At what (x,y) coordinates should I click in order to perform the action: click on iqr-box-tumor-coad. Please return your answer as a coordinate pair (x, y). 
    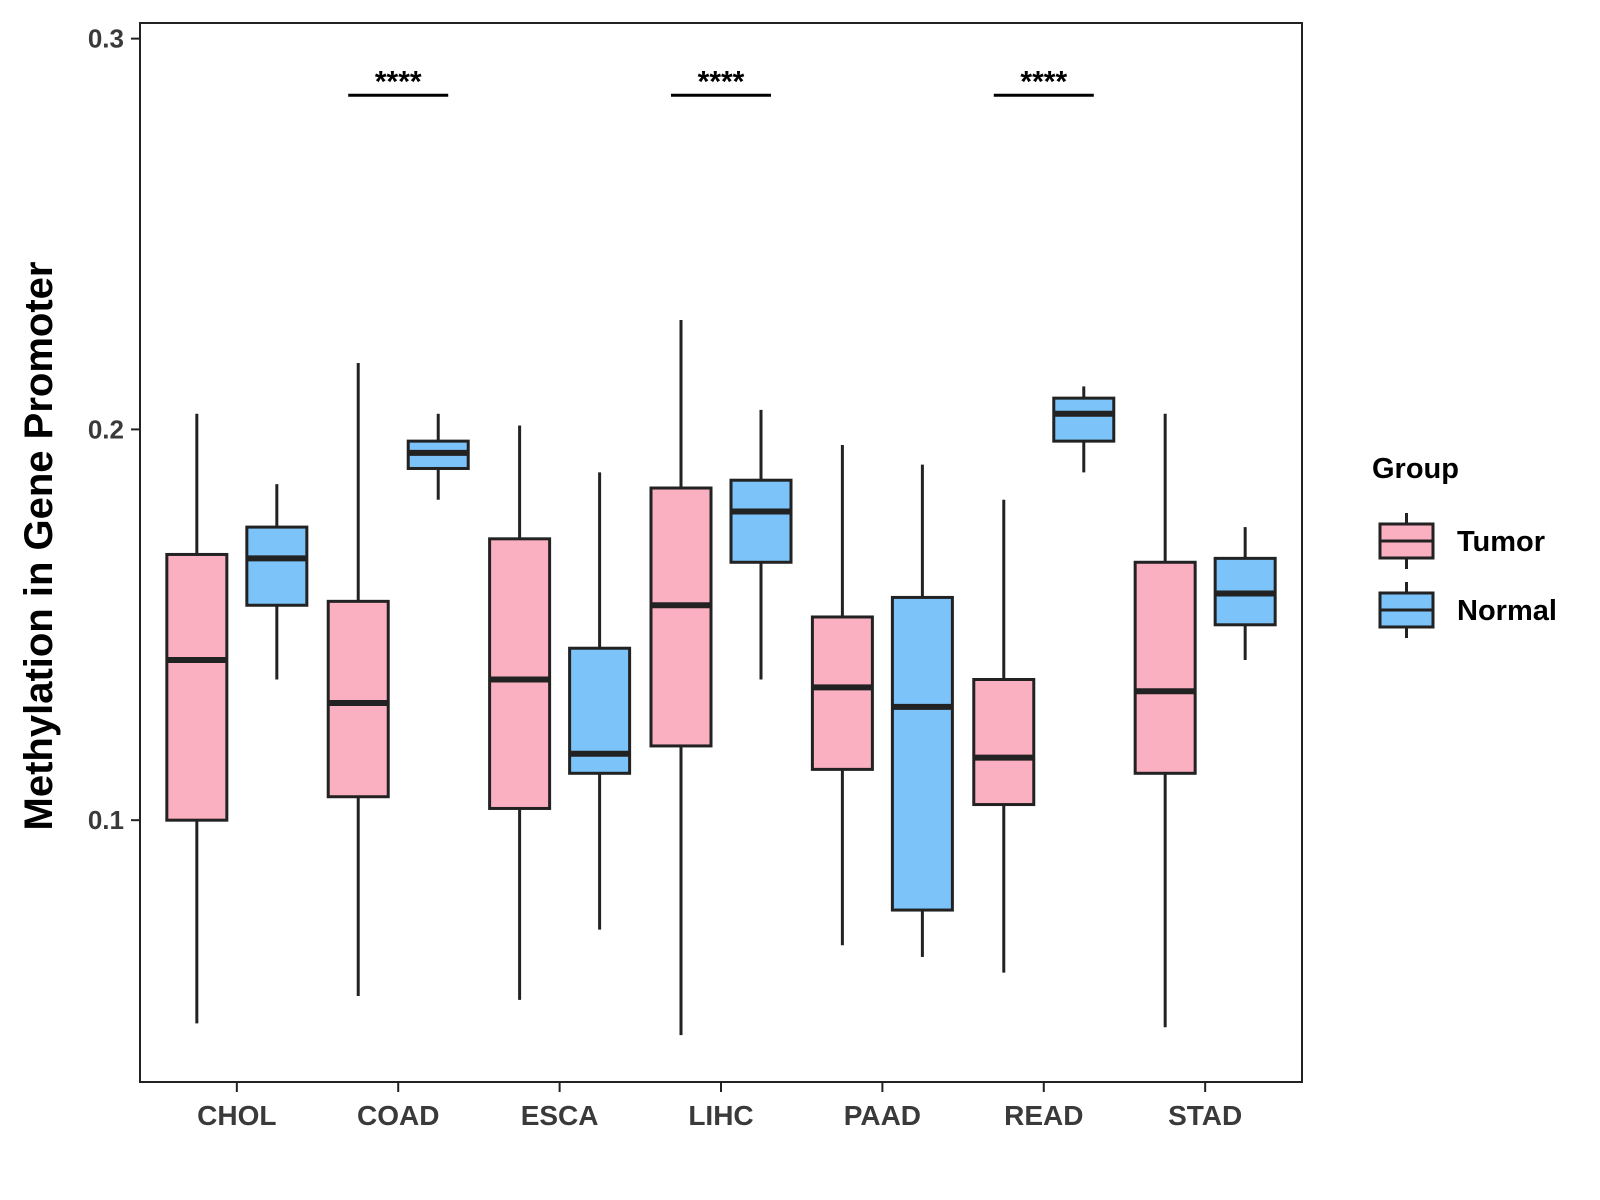
    Looking at the image, I should click on (358, 699).